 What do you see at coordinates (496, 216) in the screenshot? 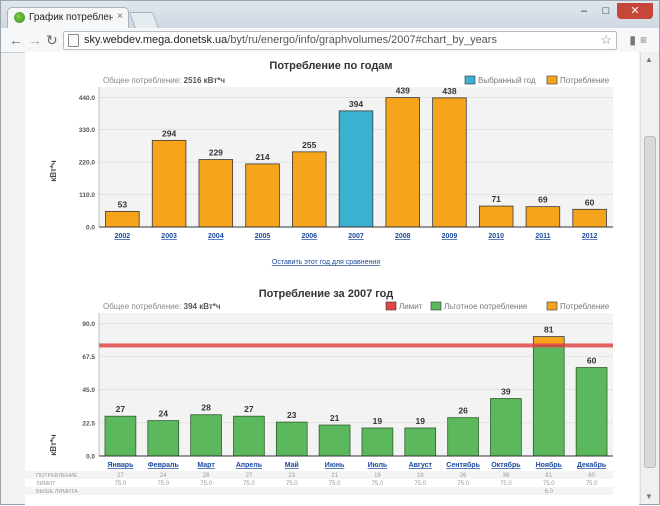
I see `year-bar-2010` at bounding box center [496, 216].